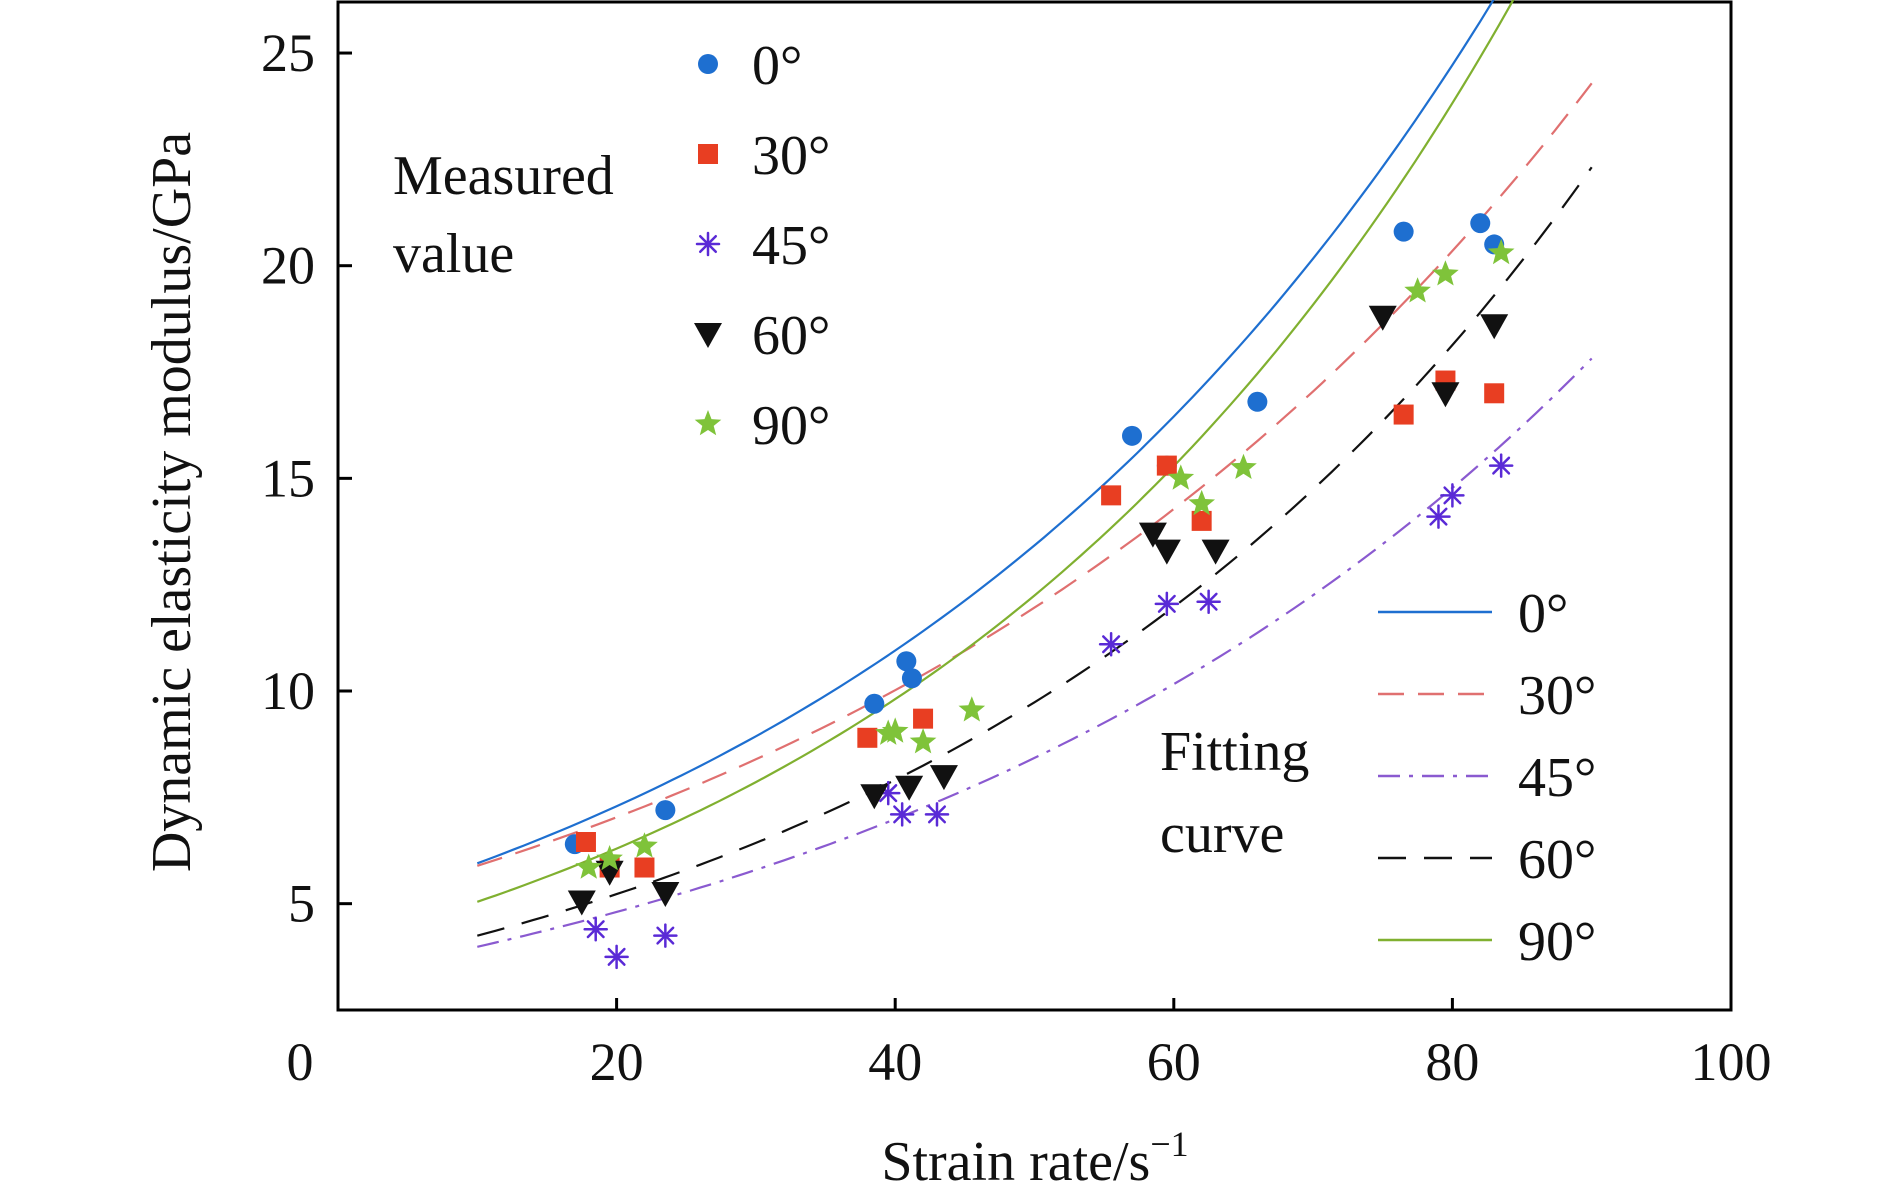  Describe the element at coordinates (288, 53) in the screenshot. I see `y-tick-label: 25` at that location.